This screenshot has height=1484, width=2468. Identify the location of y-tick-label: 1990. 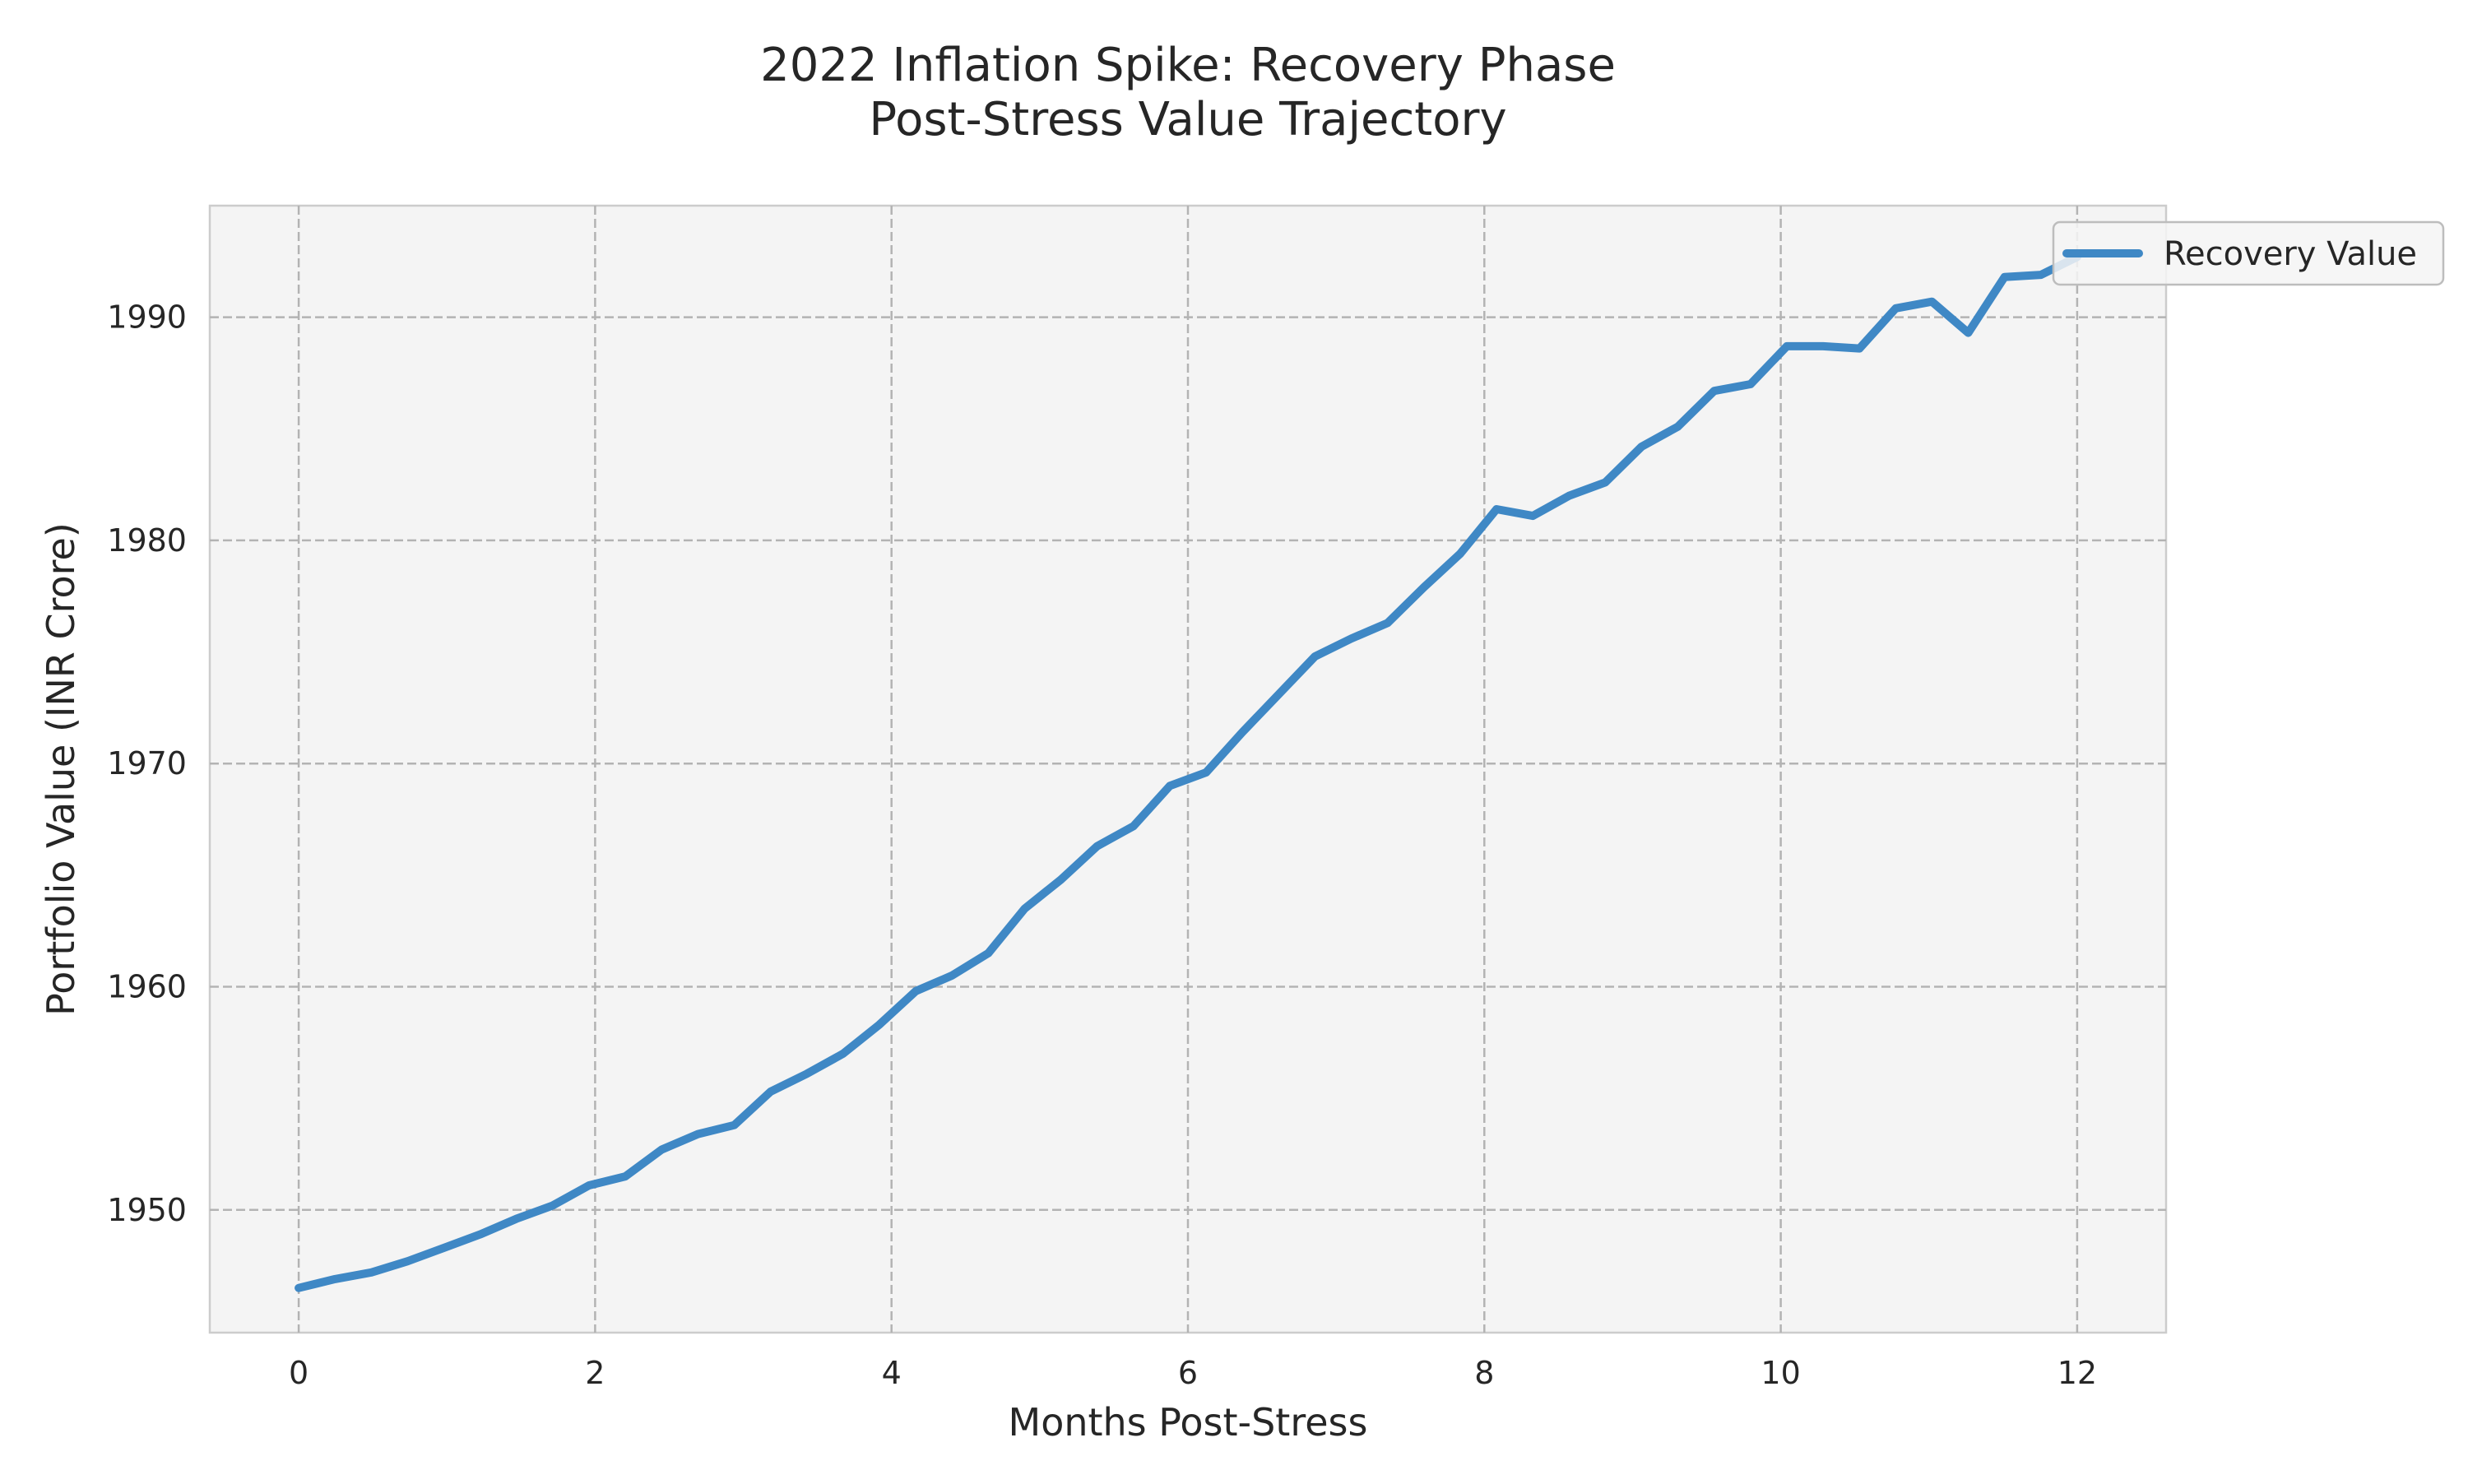
(147, 317).